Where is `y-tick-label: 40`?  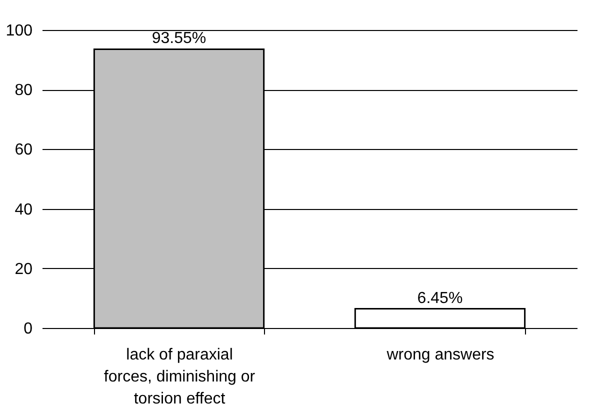
y-tick-label: 40 is located at coordinates (23, 209).